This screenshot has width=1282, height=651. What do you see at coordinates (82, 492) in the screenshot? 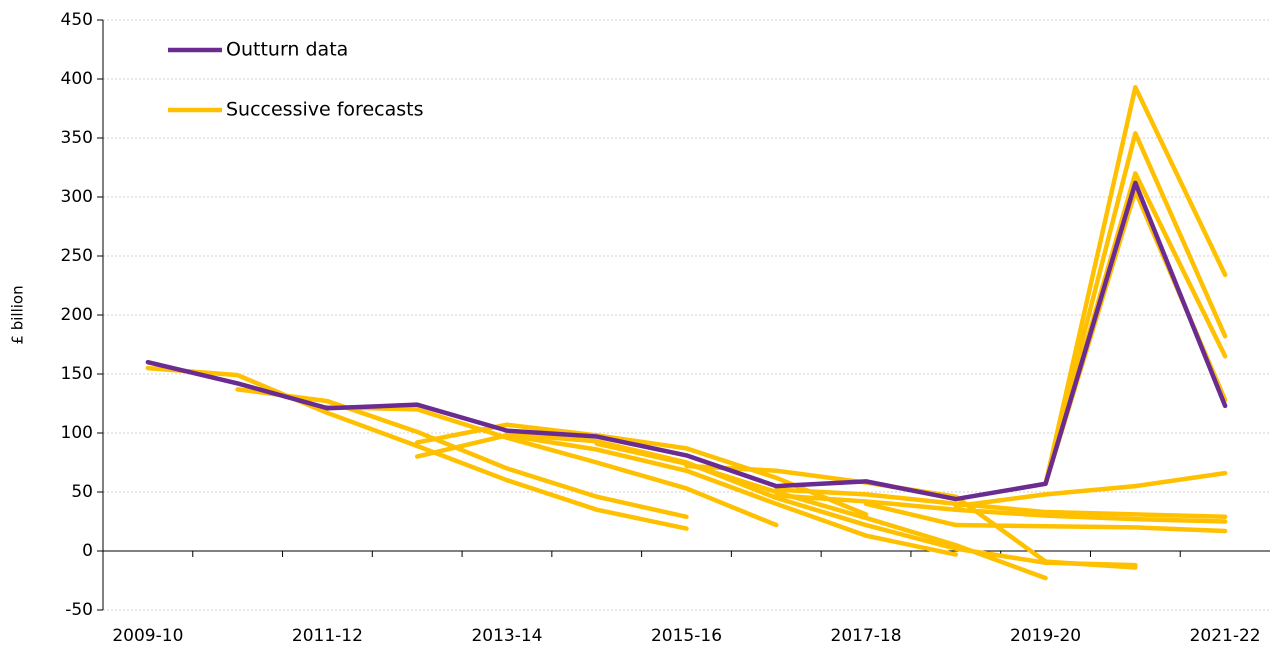
I see `y-tick-label: 50` at bounding box center [82, 492].